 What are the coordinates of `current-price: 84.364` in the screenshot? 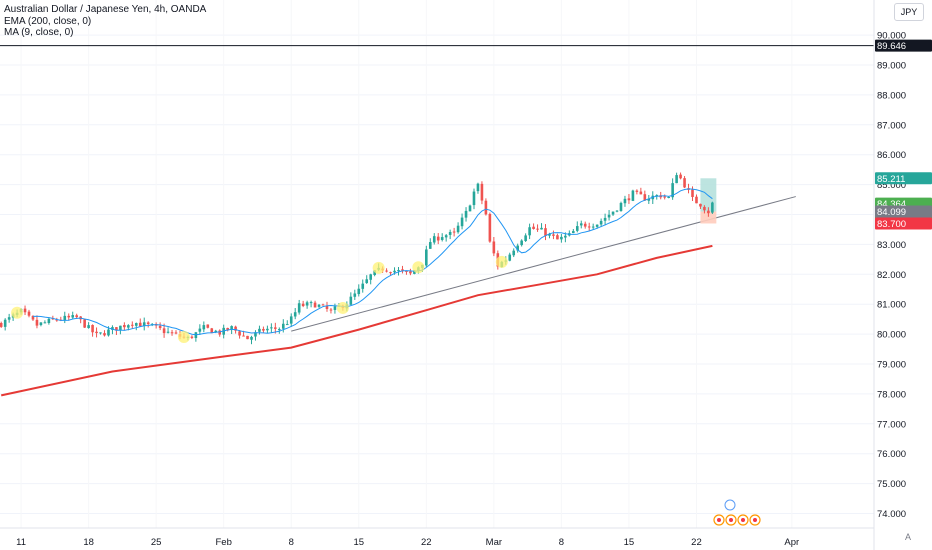 It's located at (891, 204).